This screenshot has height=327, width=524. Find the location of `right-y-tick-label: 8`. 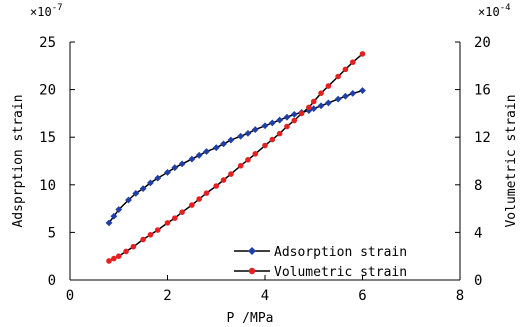

right-y-tick-label: 8 is located at coordinates (478, 186).